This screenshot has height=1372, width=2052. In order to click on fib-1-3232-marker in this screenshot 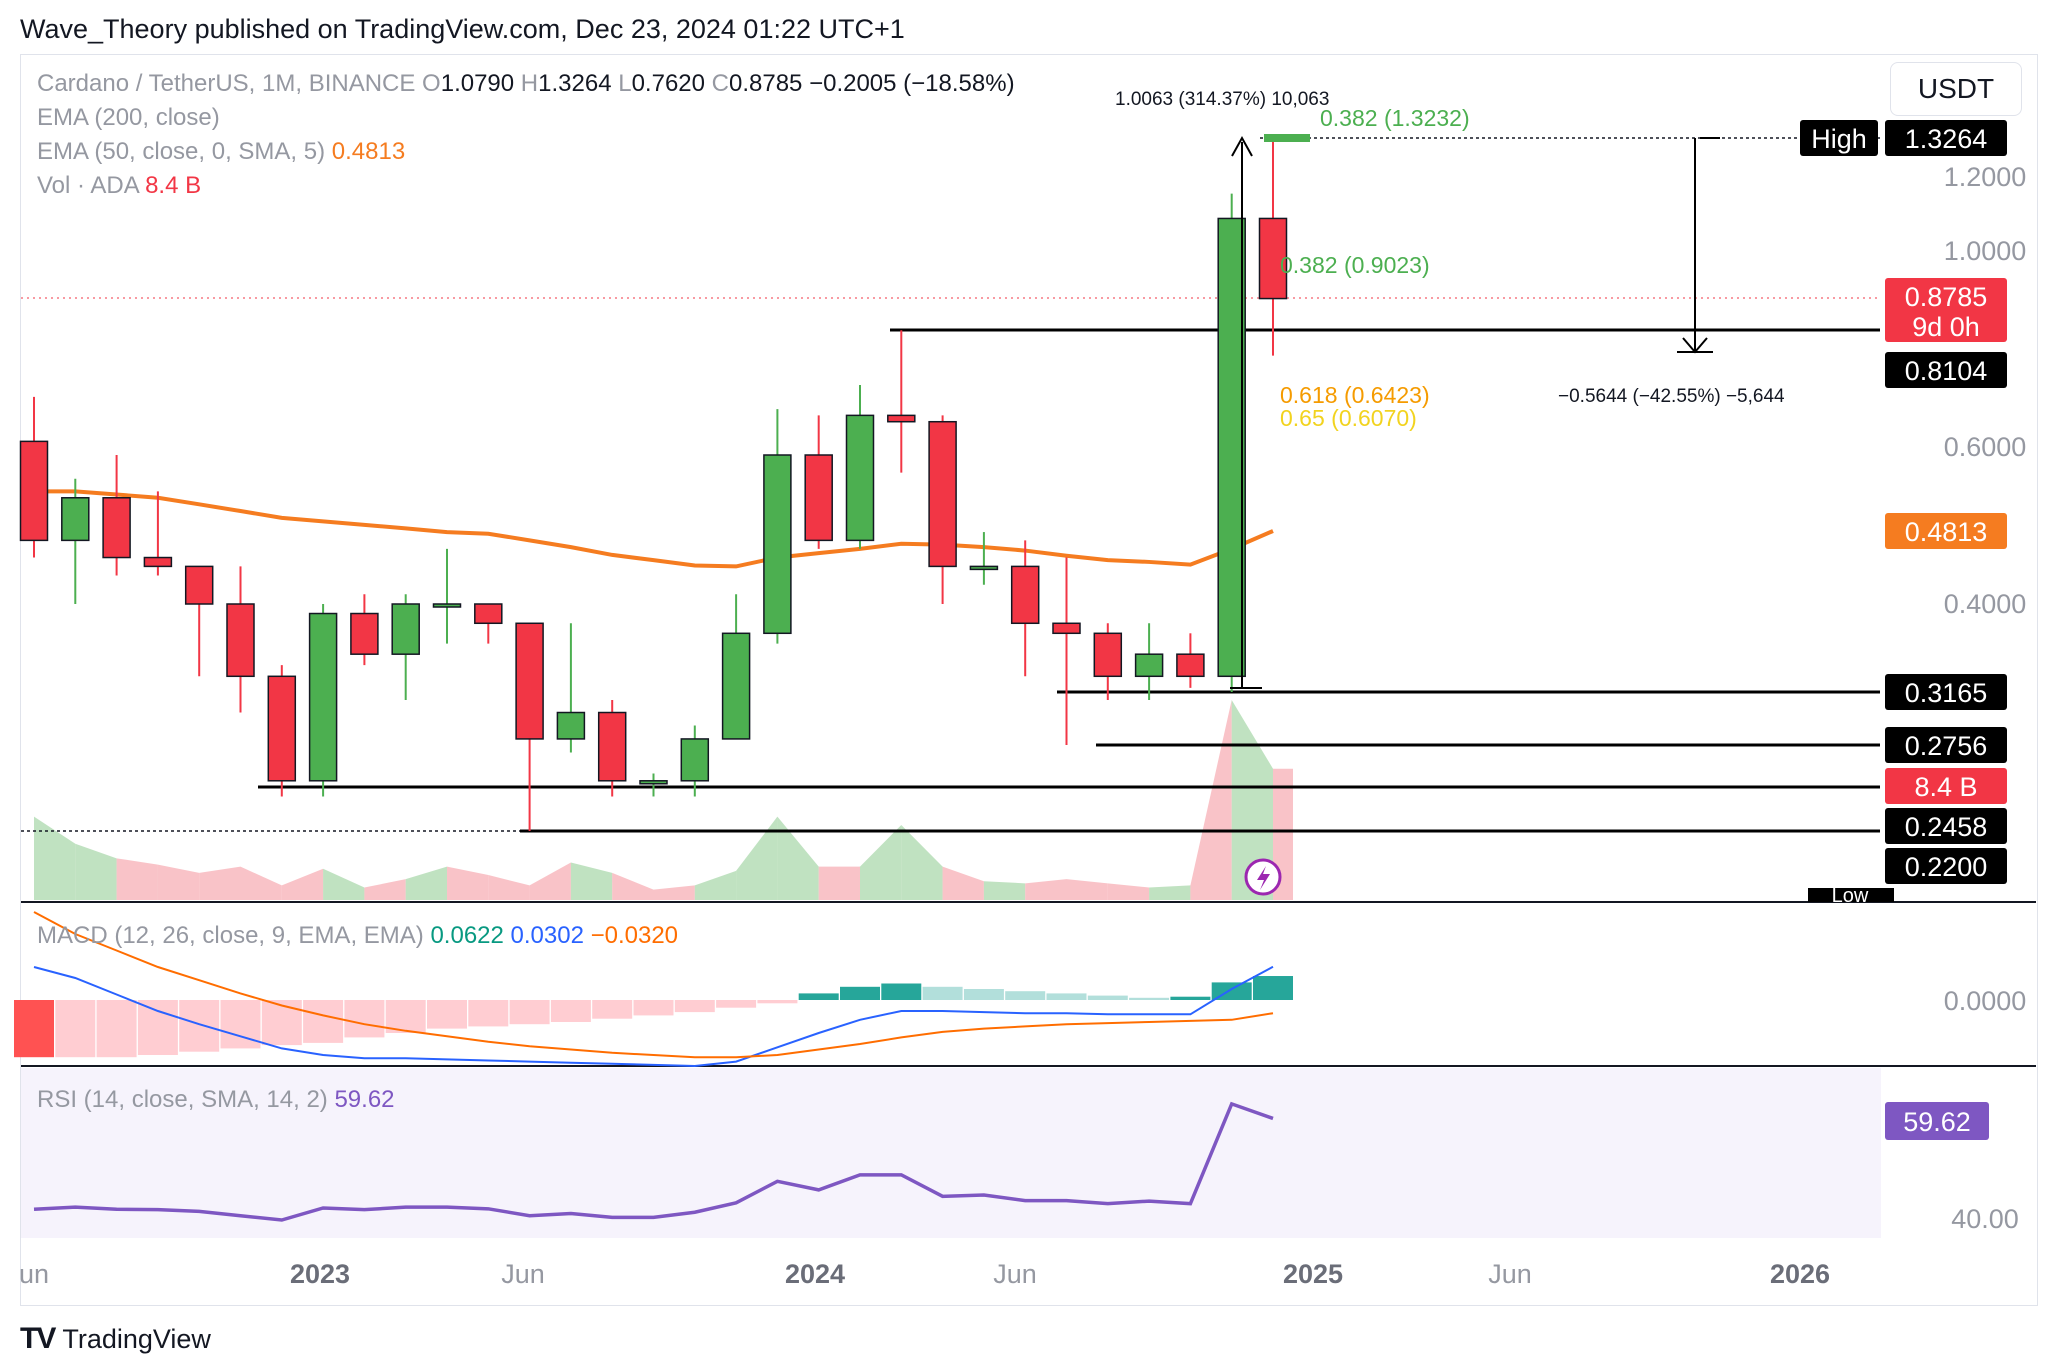, I will do `click(1287, 138)`.